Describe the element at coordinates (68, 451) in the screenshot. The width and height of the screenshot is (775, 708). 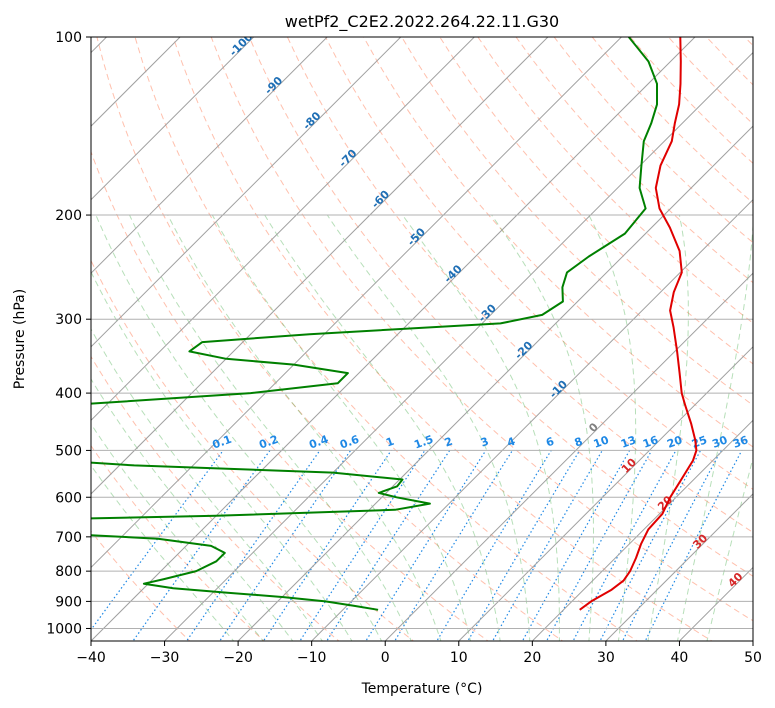
I see `y-tick-label: 500` at that location.